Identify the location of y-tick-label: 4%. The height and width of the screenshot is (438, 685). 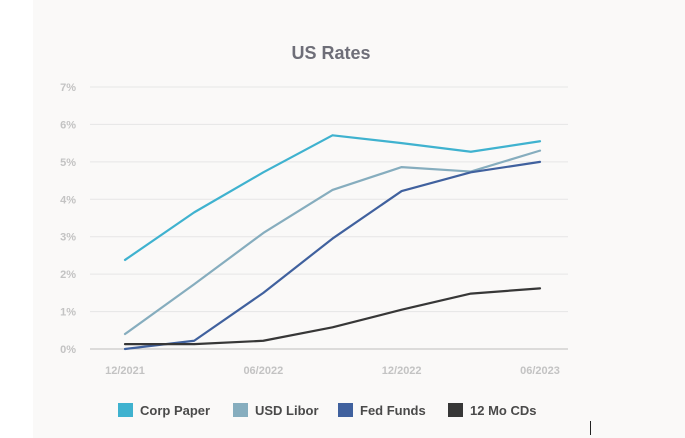
(68, 200).